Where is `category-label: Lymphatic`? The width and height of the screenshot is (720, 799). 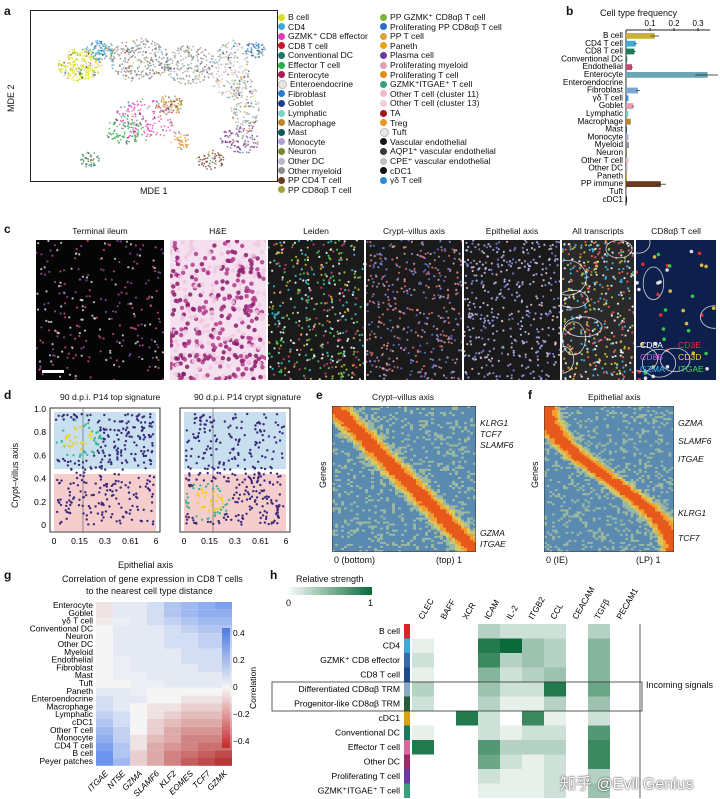 category-label: Lymphatic is located at coordinates (604, 113).